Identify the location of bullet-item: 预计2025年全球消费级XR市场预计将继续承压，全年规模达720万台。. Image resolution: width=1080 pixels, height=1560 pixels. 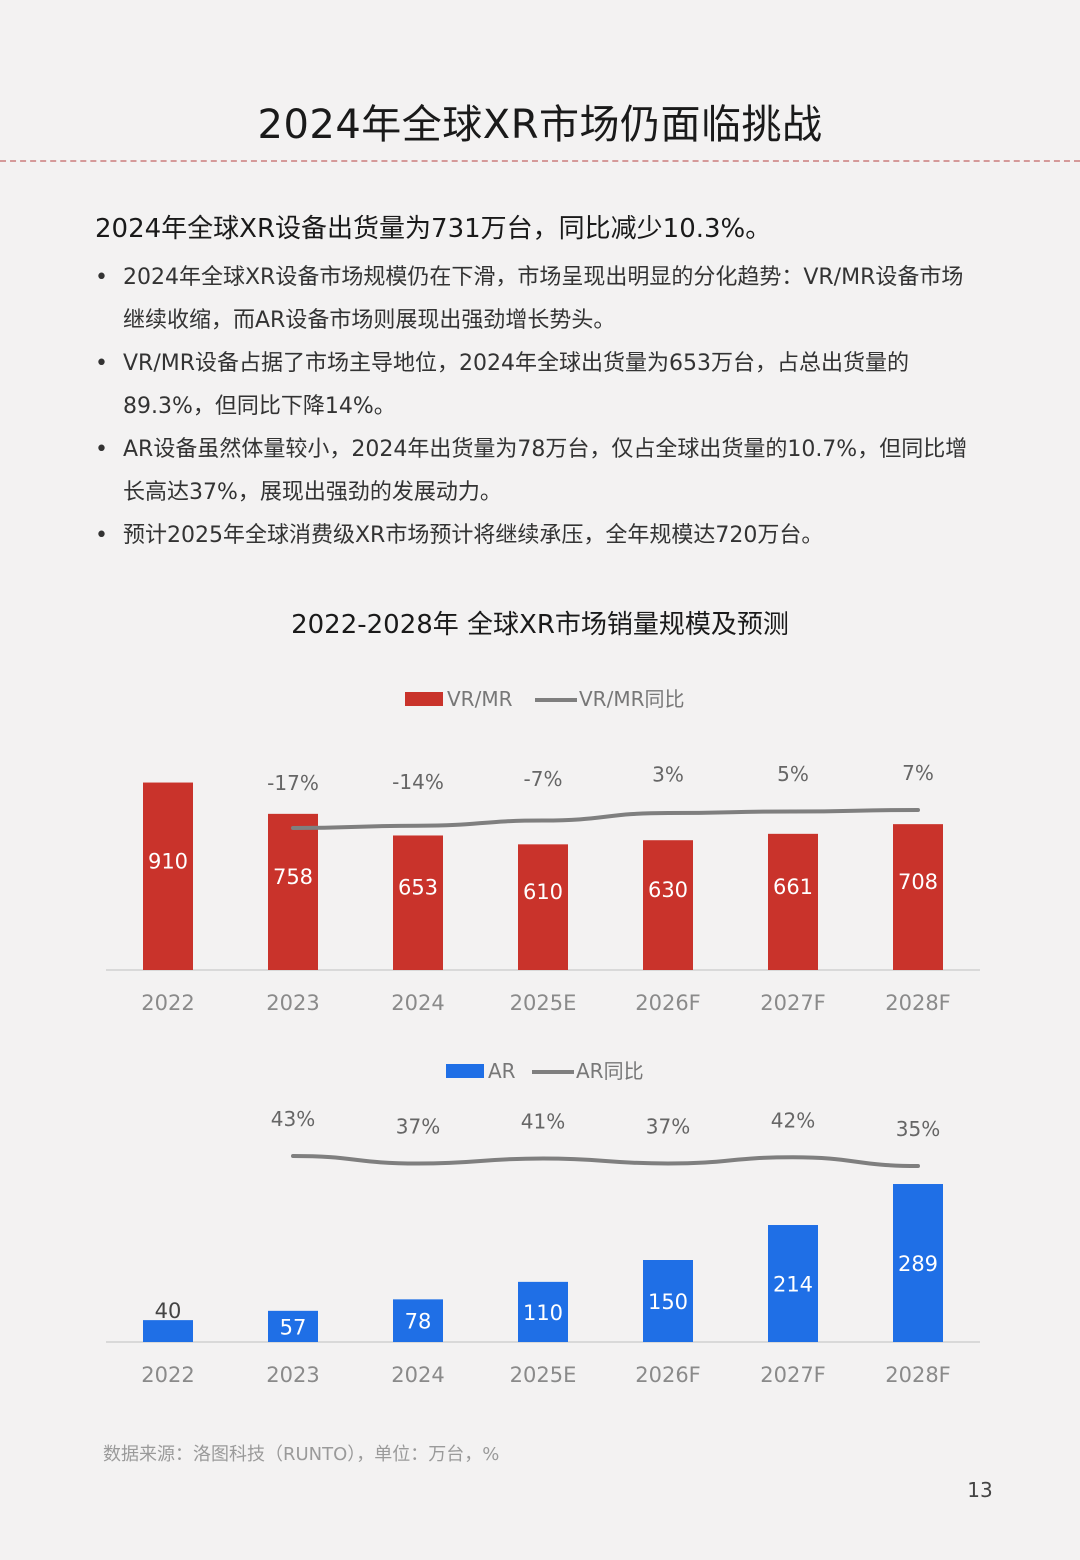
(540, 535).